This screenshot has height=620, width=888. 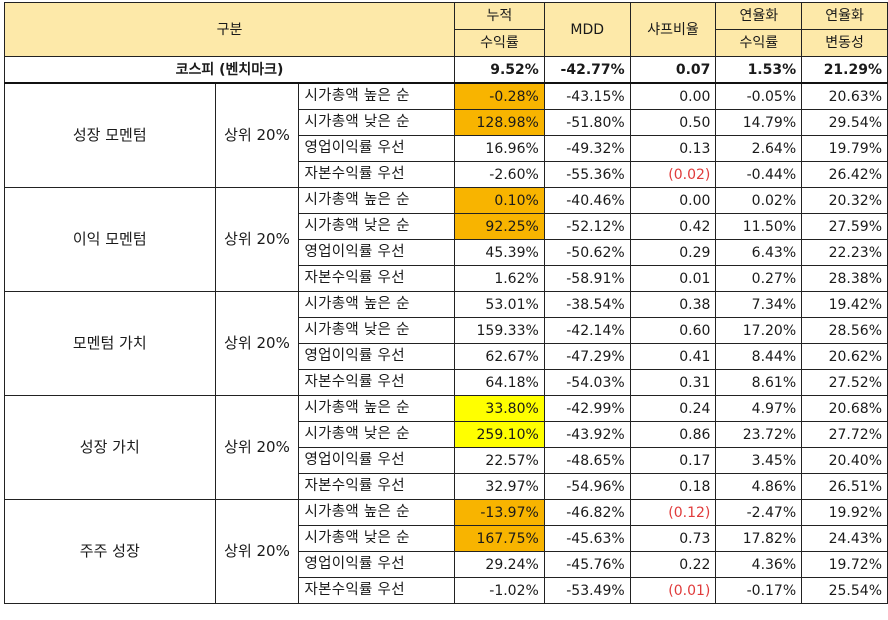 What do you see at coordinates (844, 460) in the screenshot?
I see `annual-volatility-cell: 20.40%` at bounding box center [844, 460].